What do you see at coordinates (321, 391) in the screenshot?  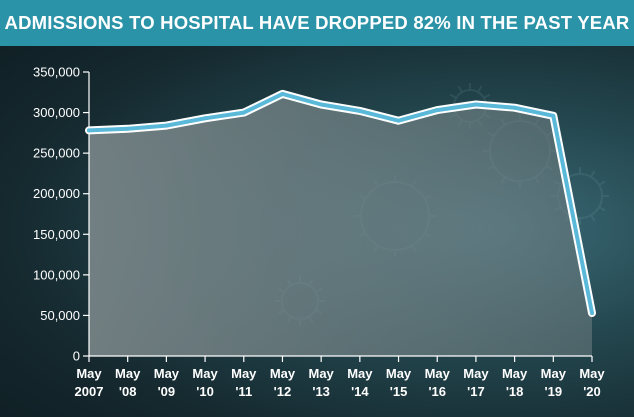 I see `x-tick-label: '13` at bounding box center [321, 391].